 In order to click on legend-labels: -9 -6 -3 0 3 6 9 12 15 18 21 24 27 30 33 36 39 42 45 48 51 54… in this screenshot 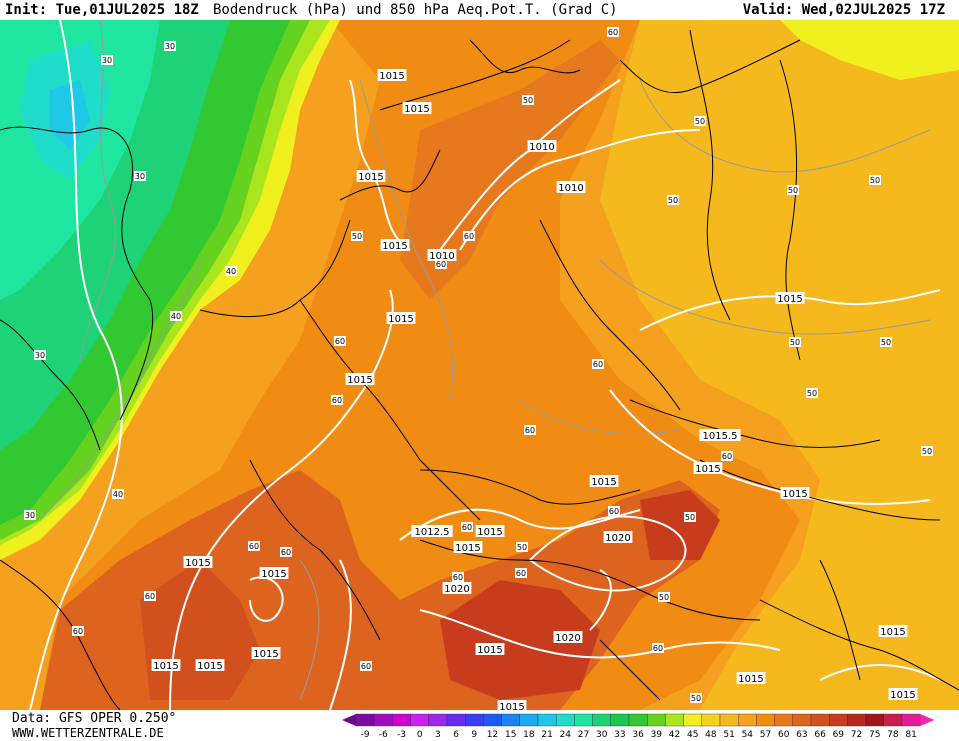, I will do `click(639, 735)`.